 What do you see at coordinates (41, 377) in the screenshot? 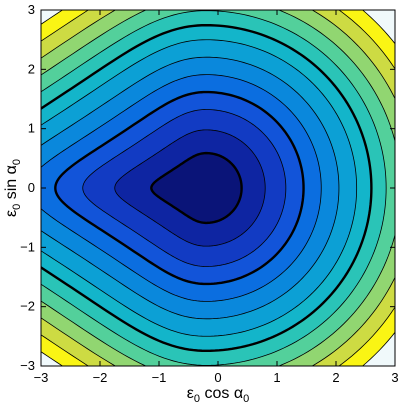
I see `x-tick-label: −3` at bounding box center [41, 377].